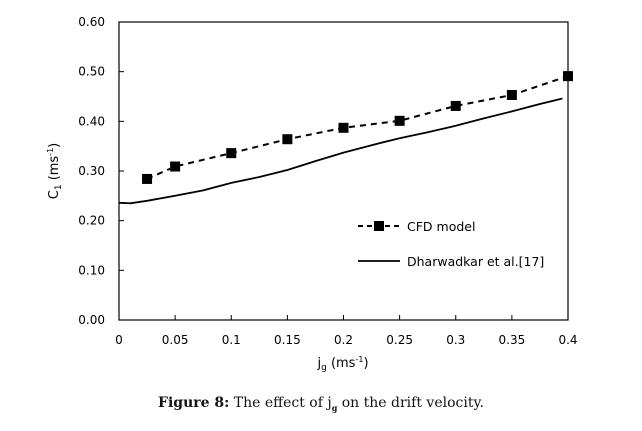 This screenshot has width=642, height=431. Describe the element at coordinates (567, 340) in the screenshot. I see `x-tick-label: 0.4` at that location.